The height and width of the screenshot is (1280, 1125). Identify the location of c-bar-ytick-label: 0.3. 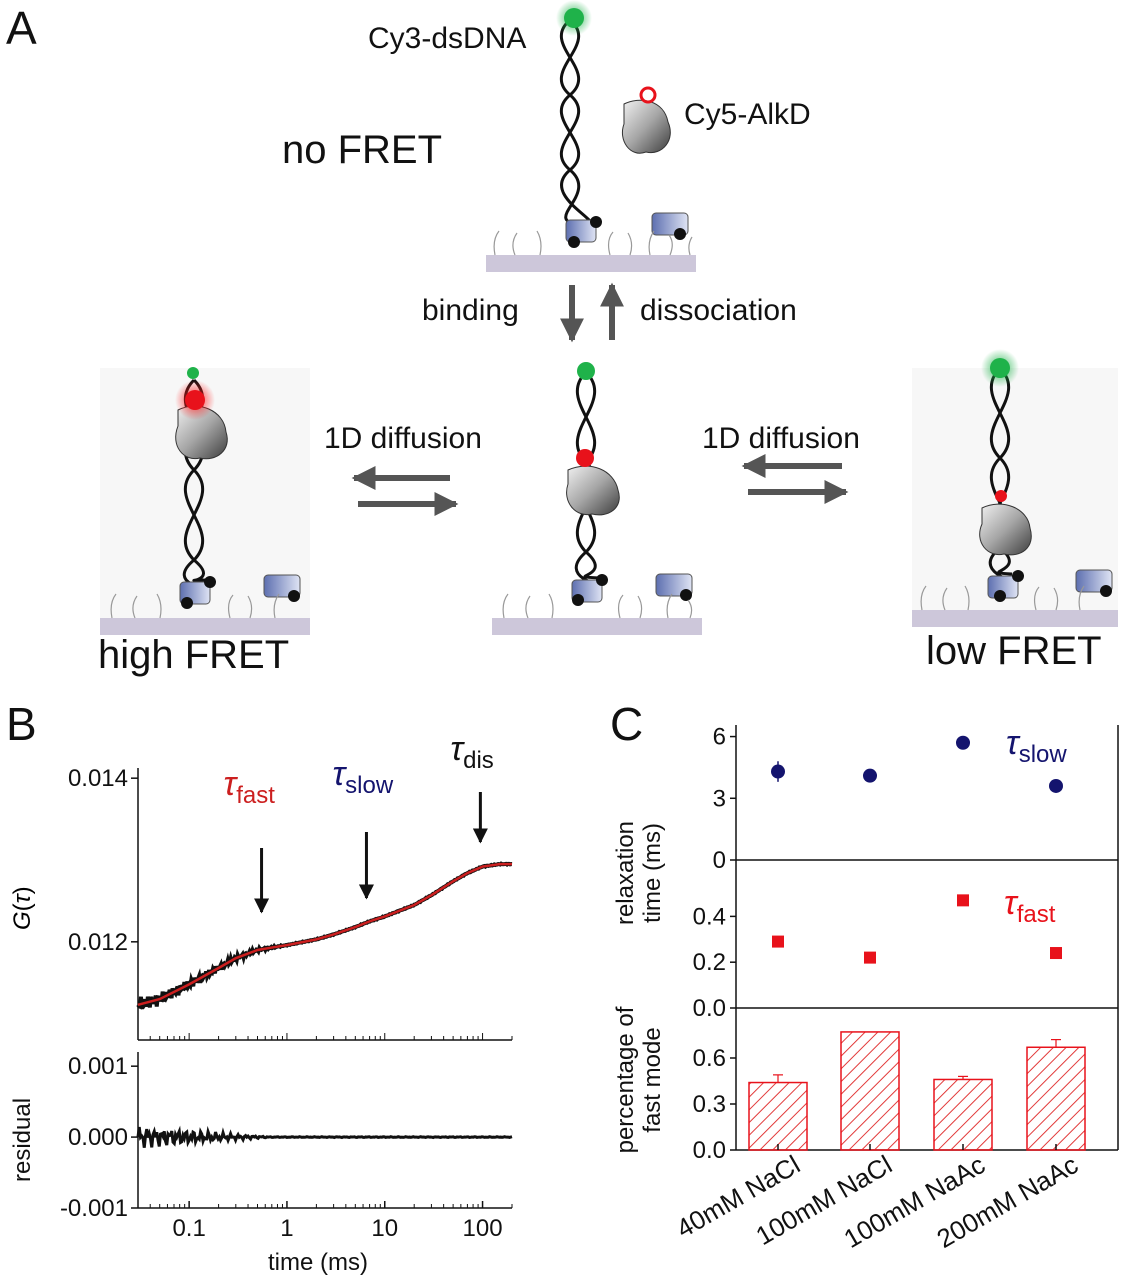
(709, 1104).